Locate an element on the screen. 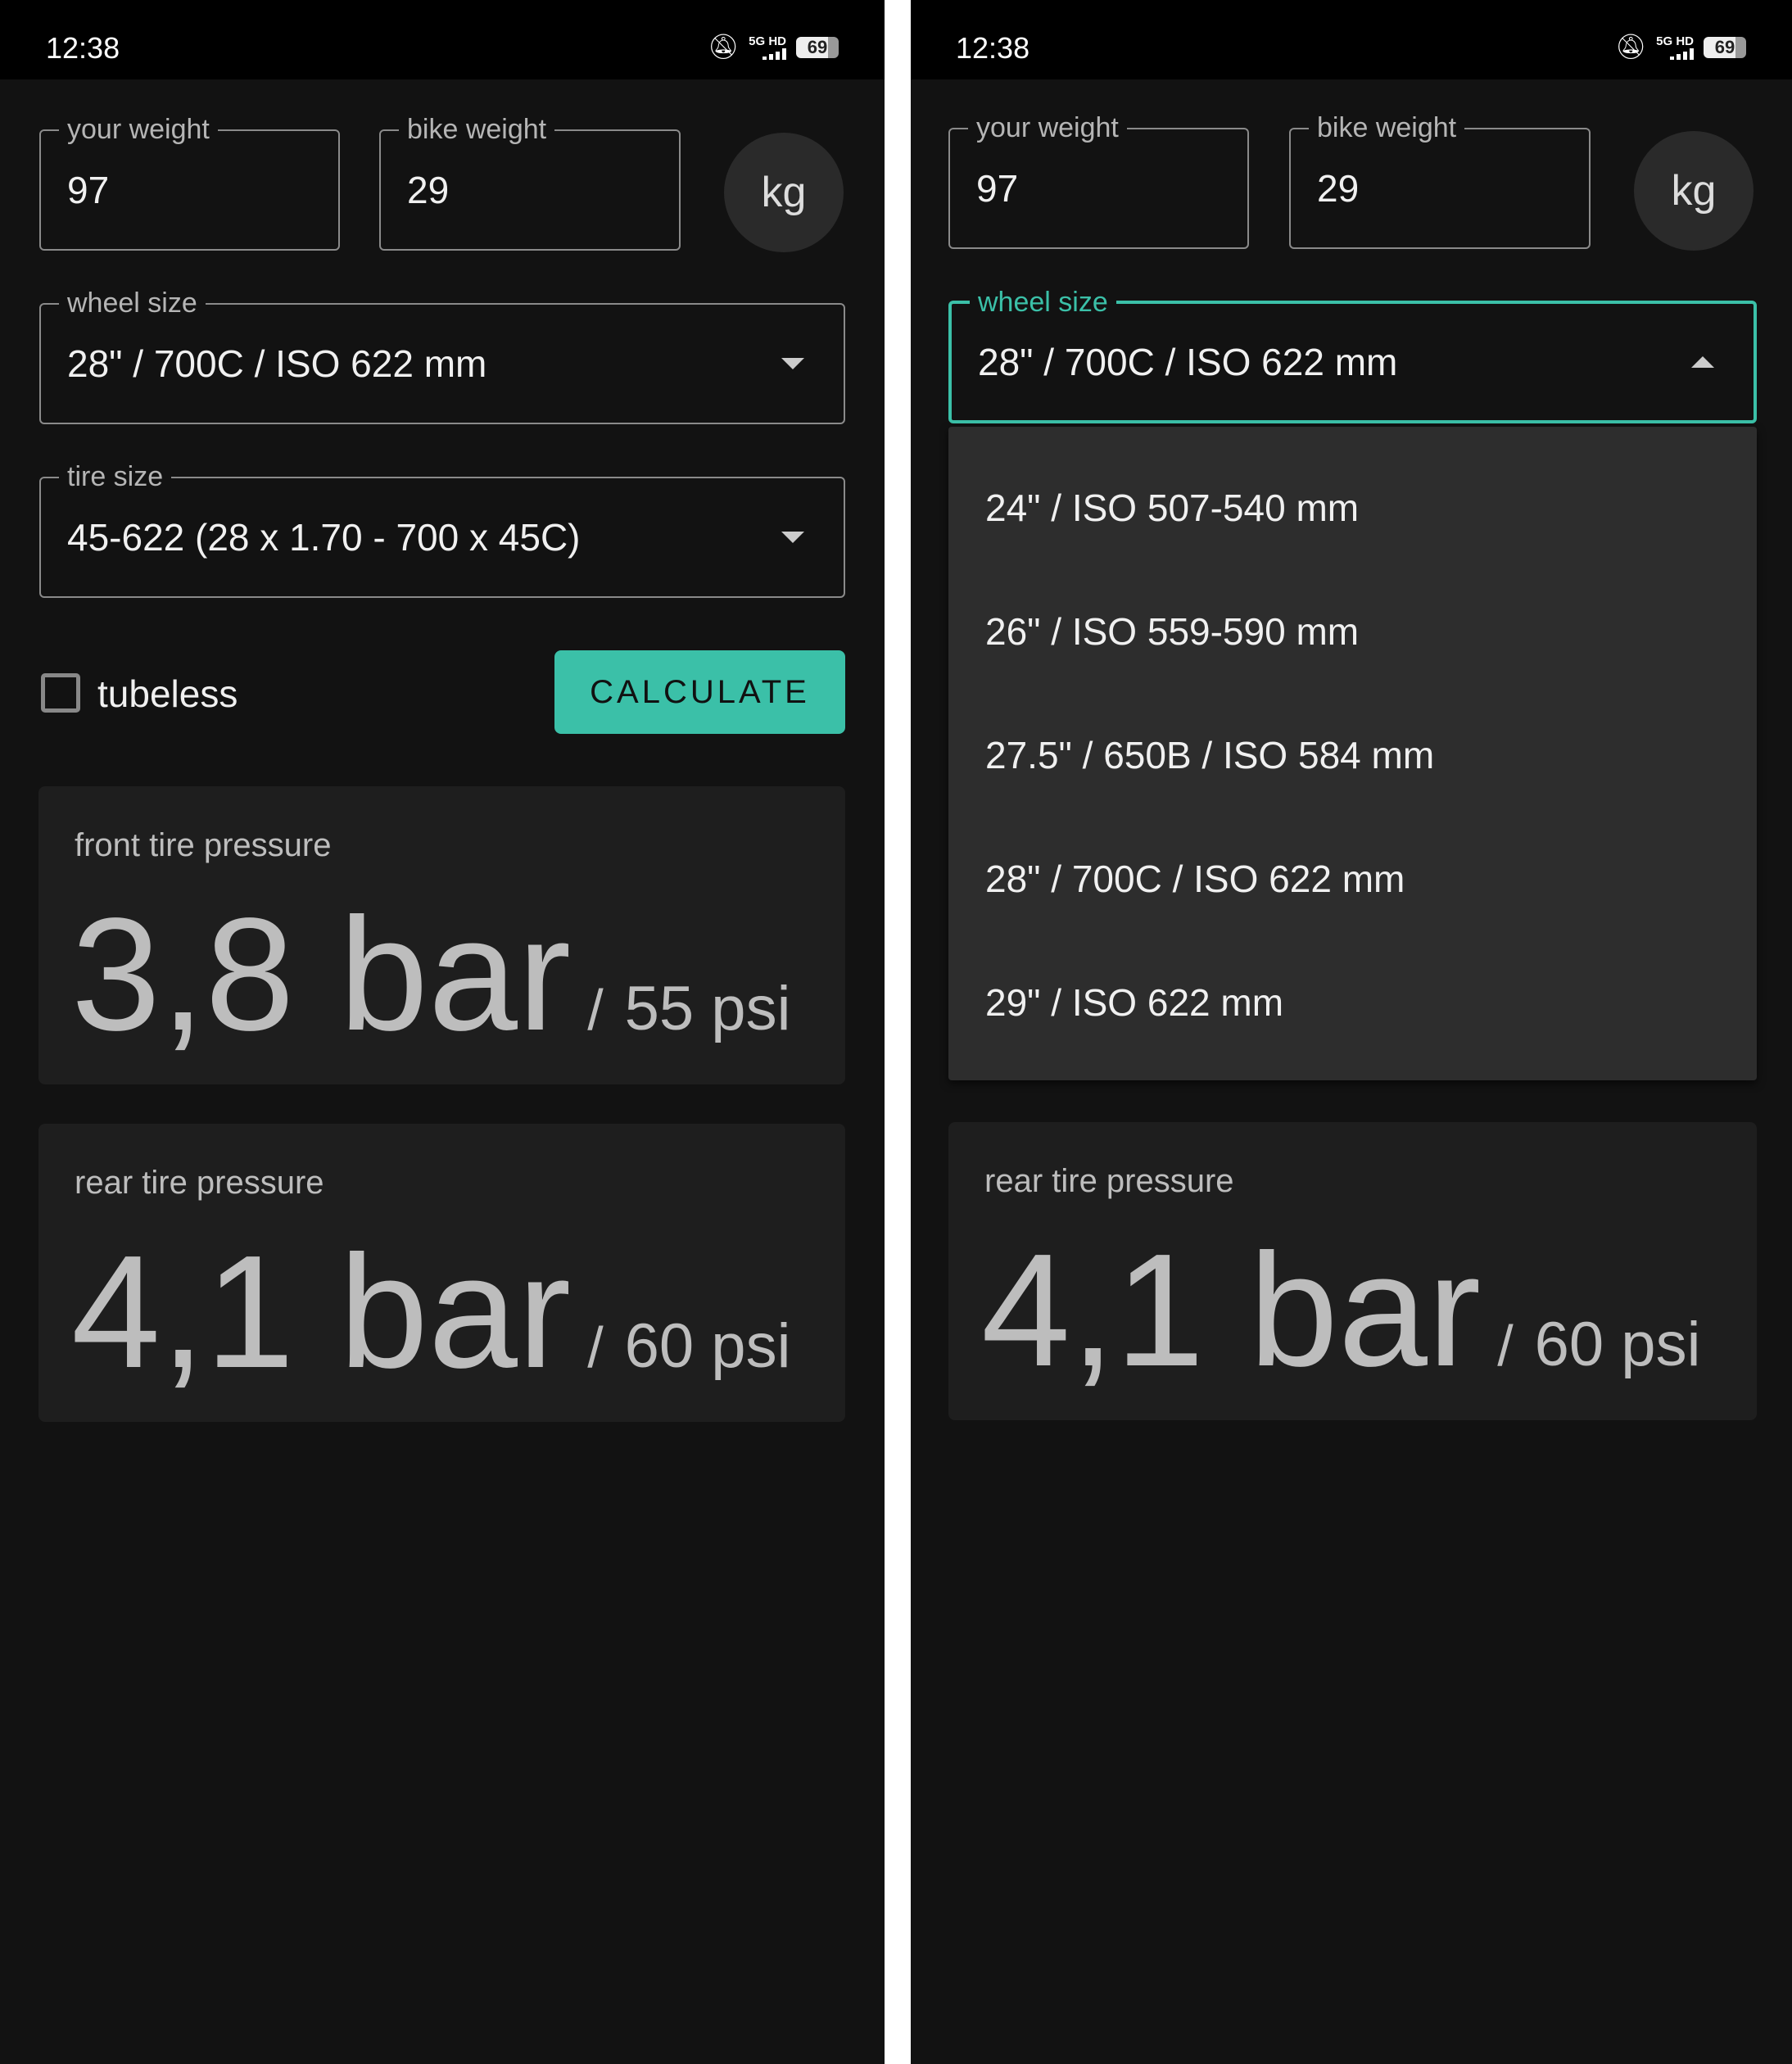  front-pressure-card: front tire pressure 3,8 bar/ 55 psi is located at coordinates (441, 935).